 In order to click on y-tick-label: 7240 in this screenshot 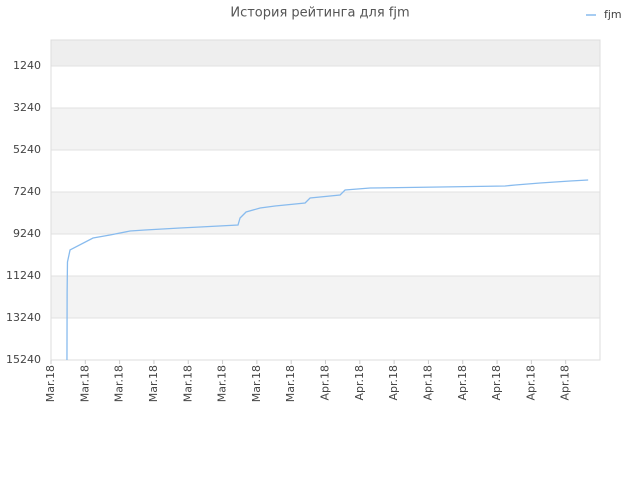, I will do `click(27, 191)`.